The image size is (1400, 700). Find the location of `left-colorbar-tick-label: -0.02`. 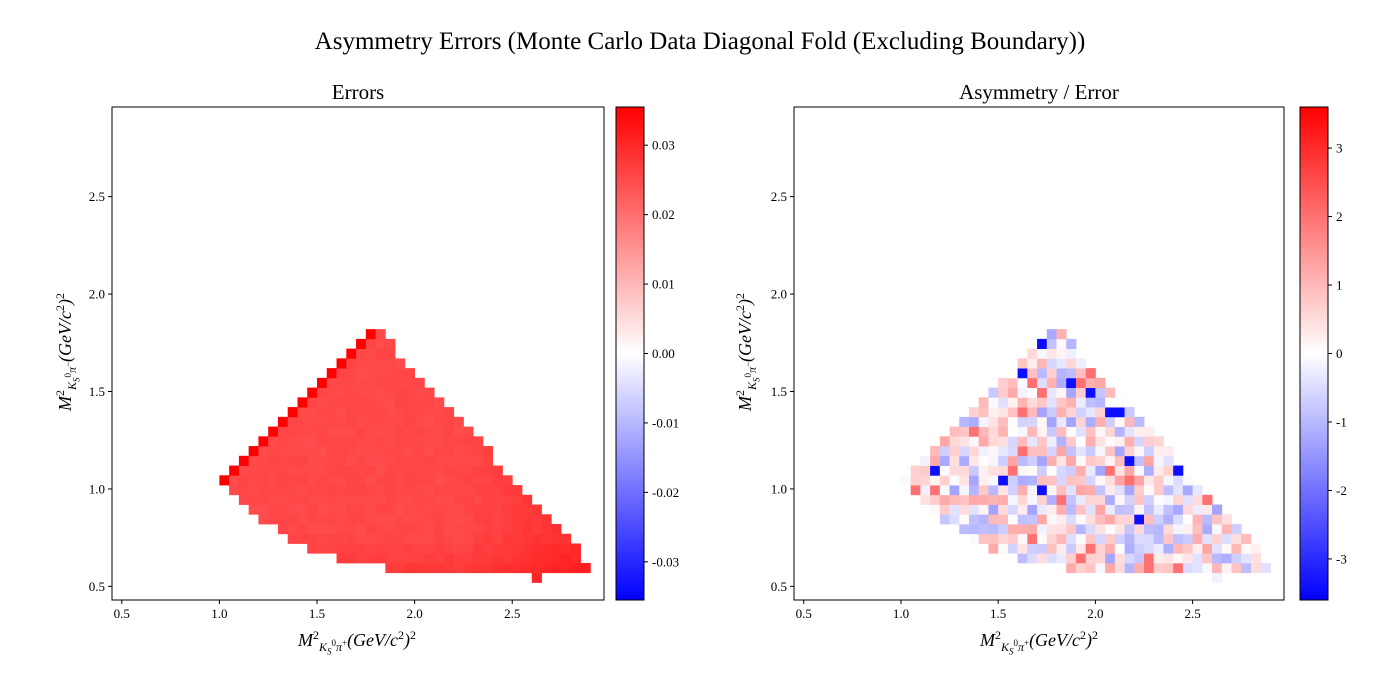

left-colorbar-tick-label: -0.02 is located at coordinates (665, 492).